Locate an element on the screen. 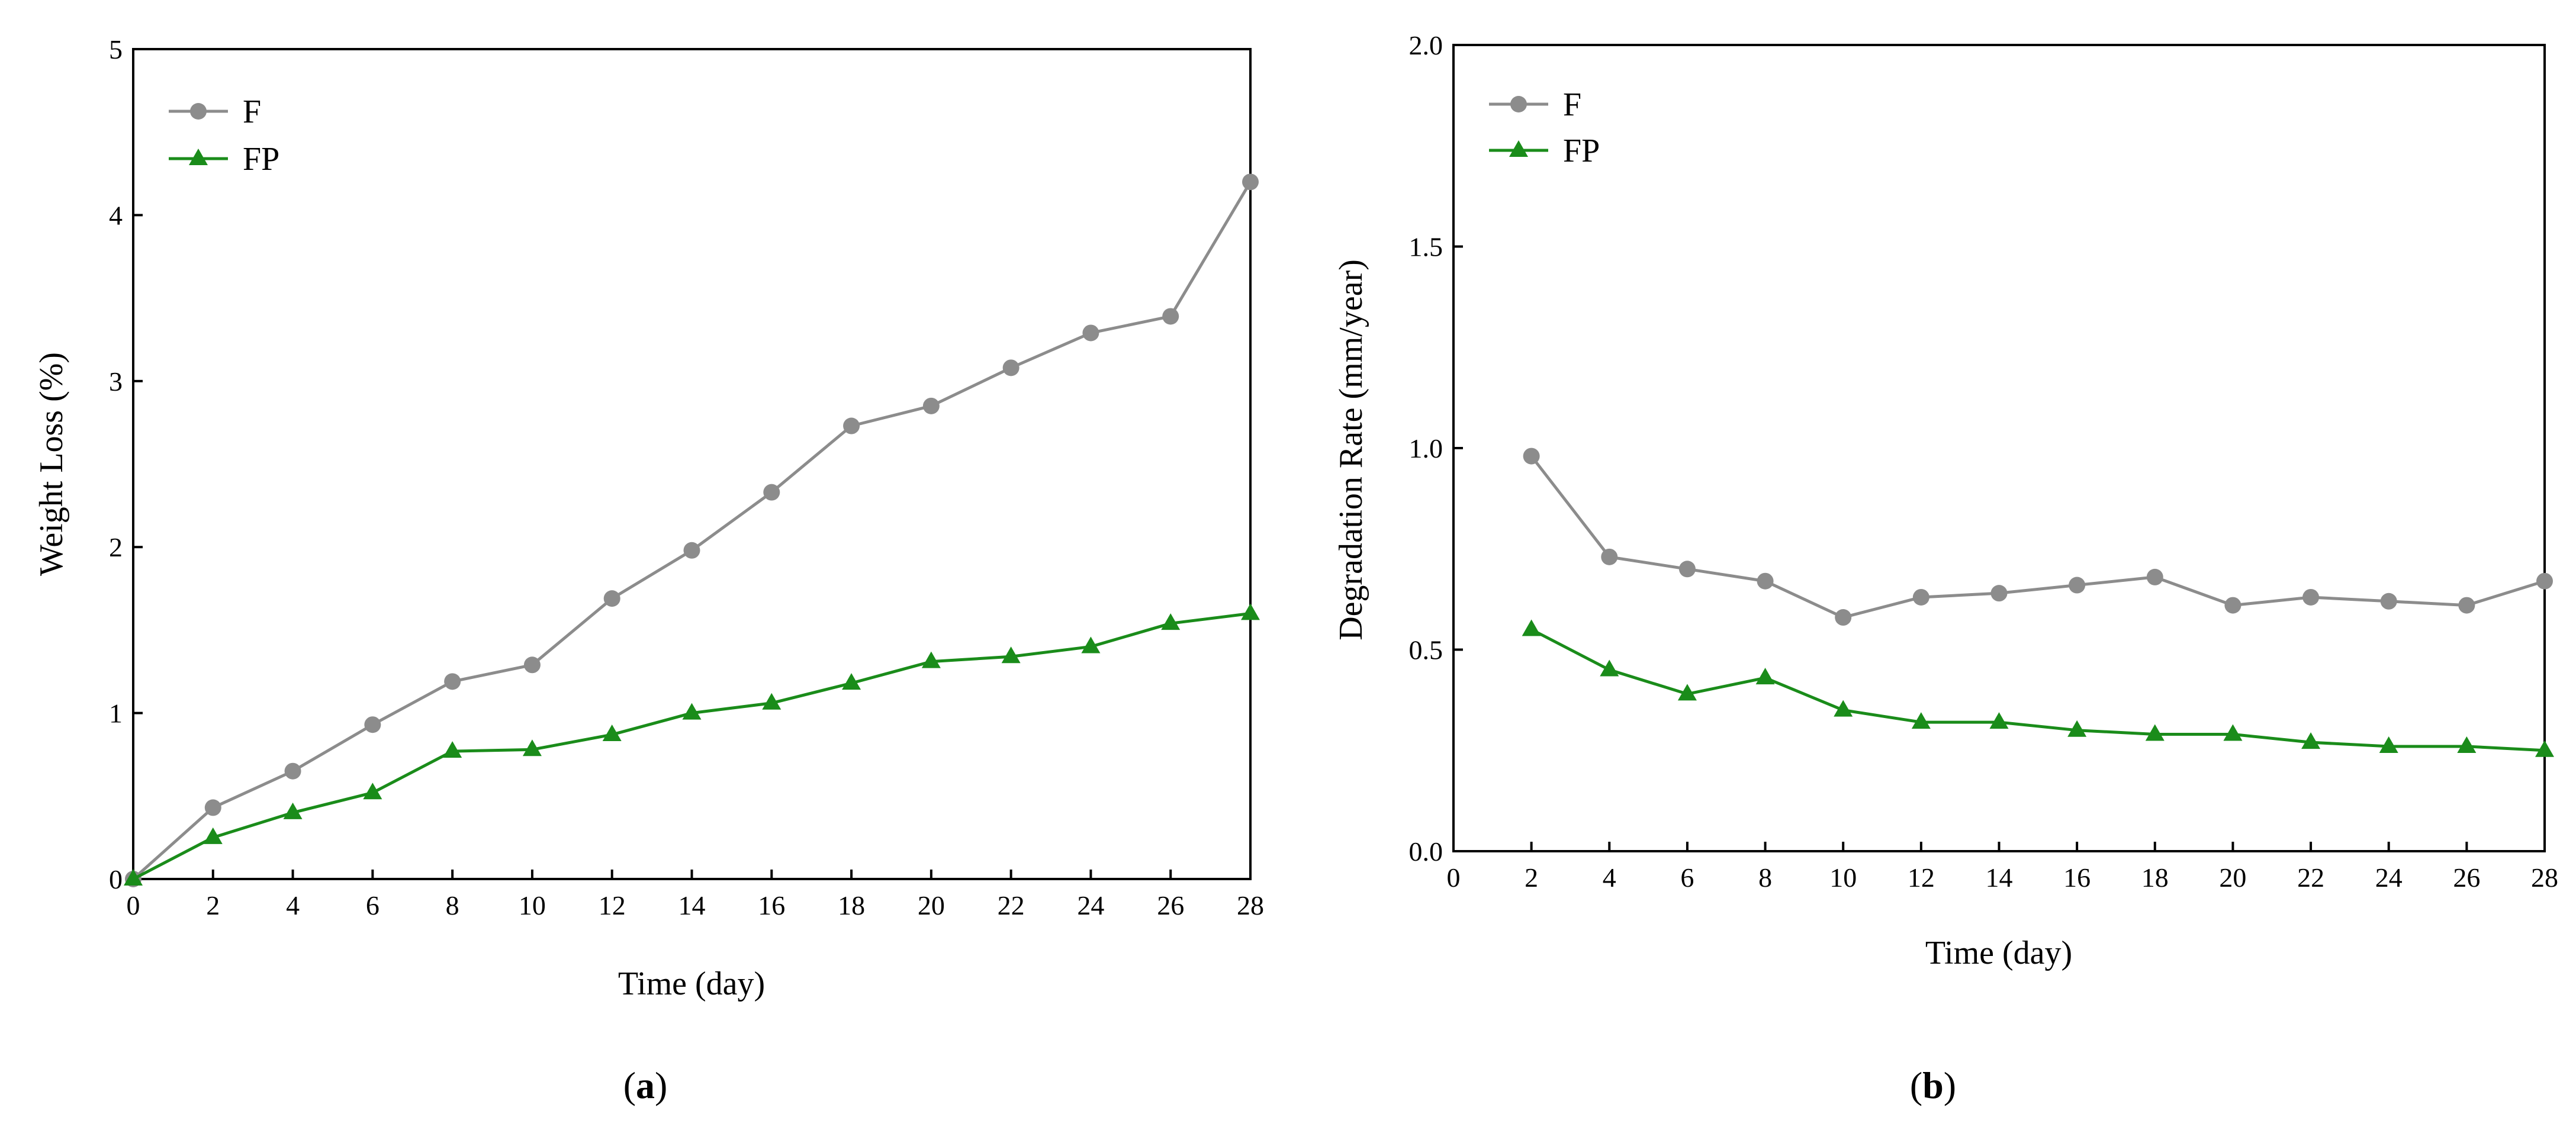  panel-b-caption: (b) is located at coordinates (1933, 1085).